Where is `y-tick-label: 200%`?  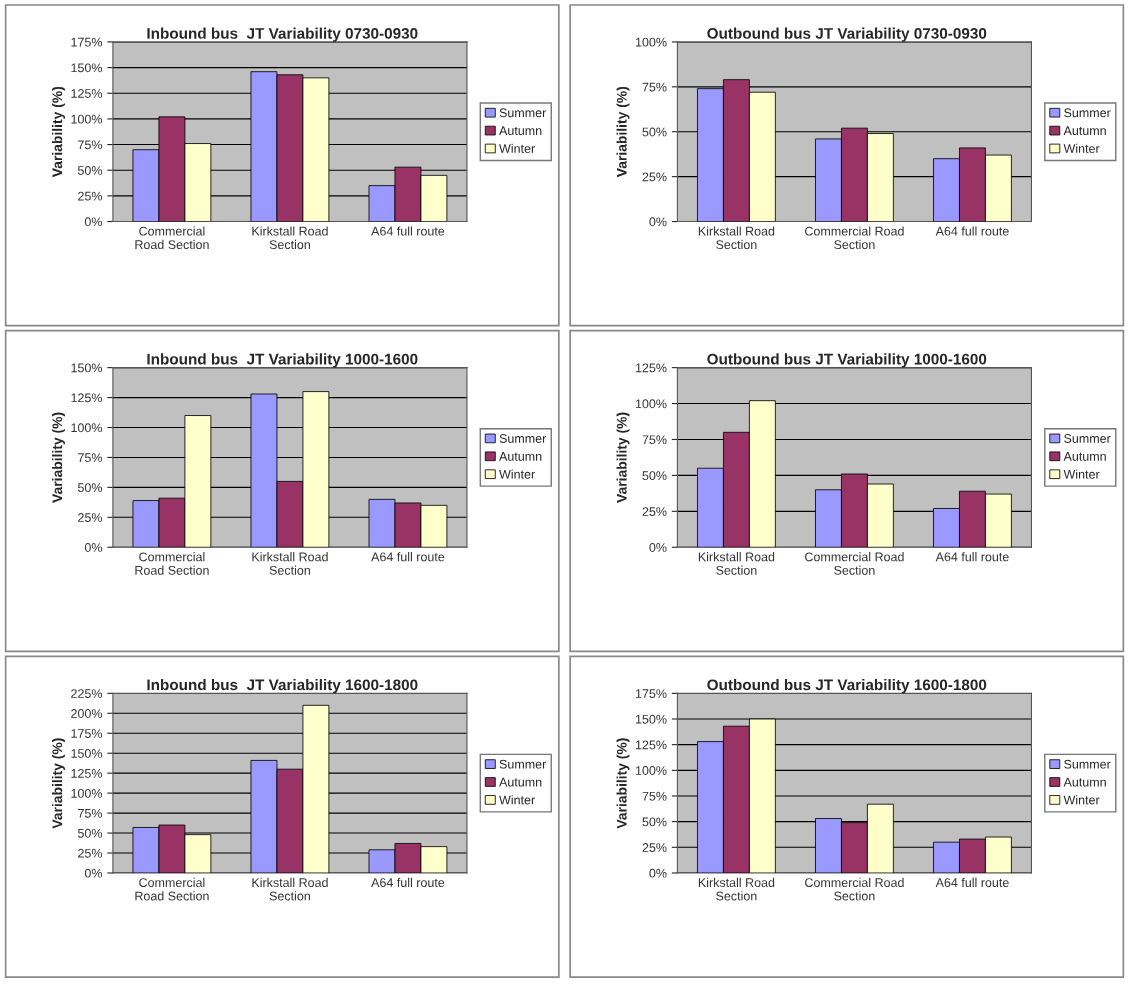
y-tick-label: 200% is located at coordinates (87, 713).